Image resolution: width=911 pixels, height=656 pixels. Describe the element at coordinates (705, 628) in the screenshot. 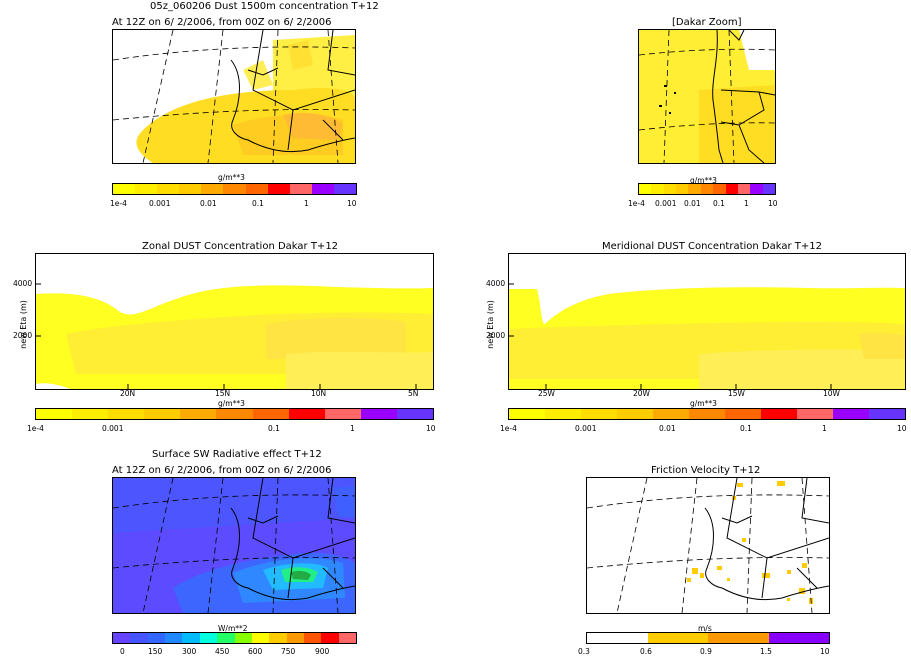

I see `friction-unit: m/s` at that location.